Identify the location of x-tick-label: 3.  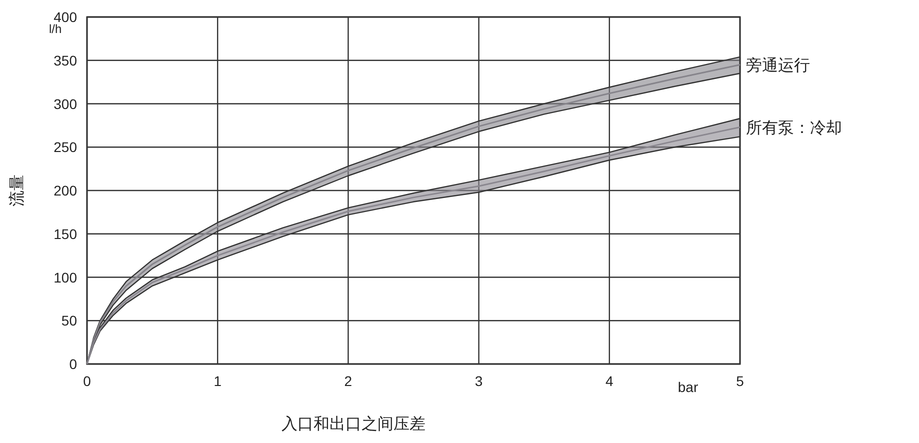
(478, 381).